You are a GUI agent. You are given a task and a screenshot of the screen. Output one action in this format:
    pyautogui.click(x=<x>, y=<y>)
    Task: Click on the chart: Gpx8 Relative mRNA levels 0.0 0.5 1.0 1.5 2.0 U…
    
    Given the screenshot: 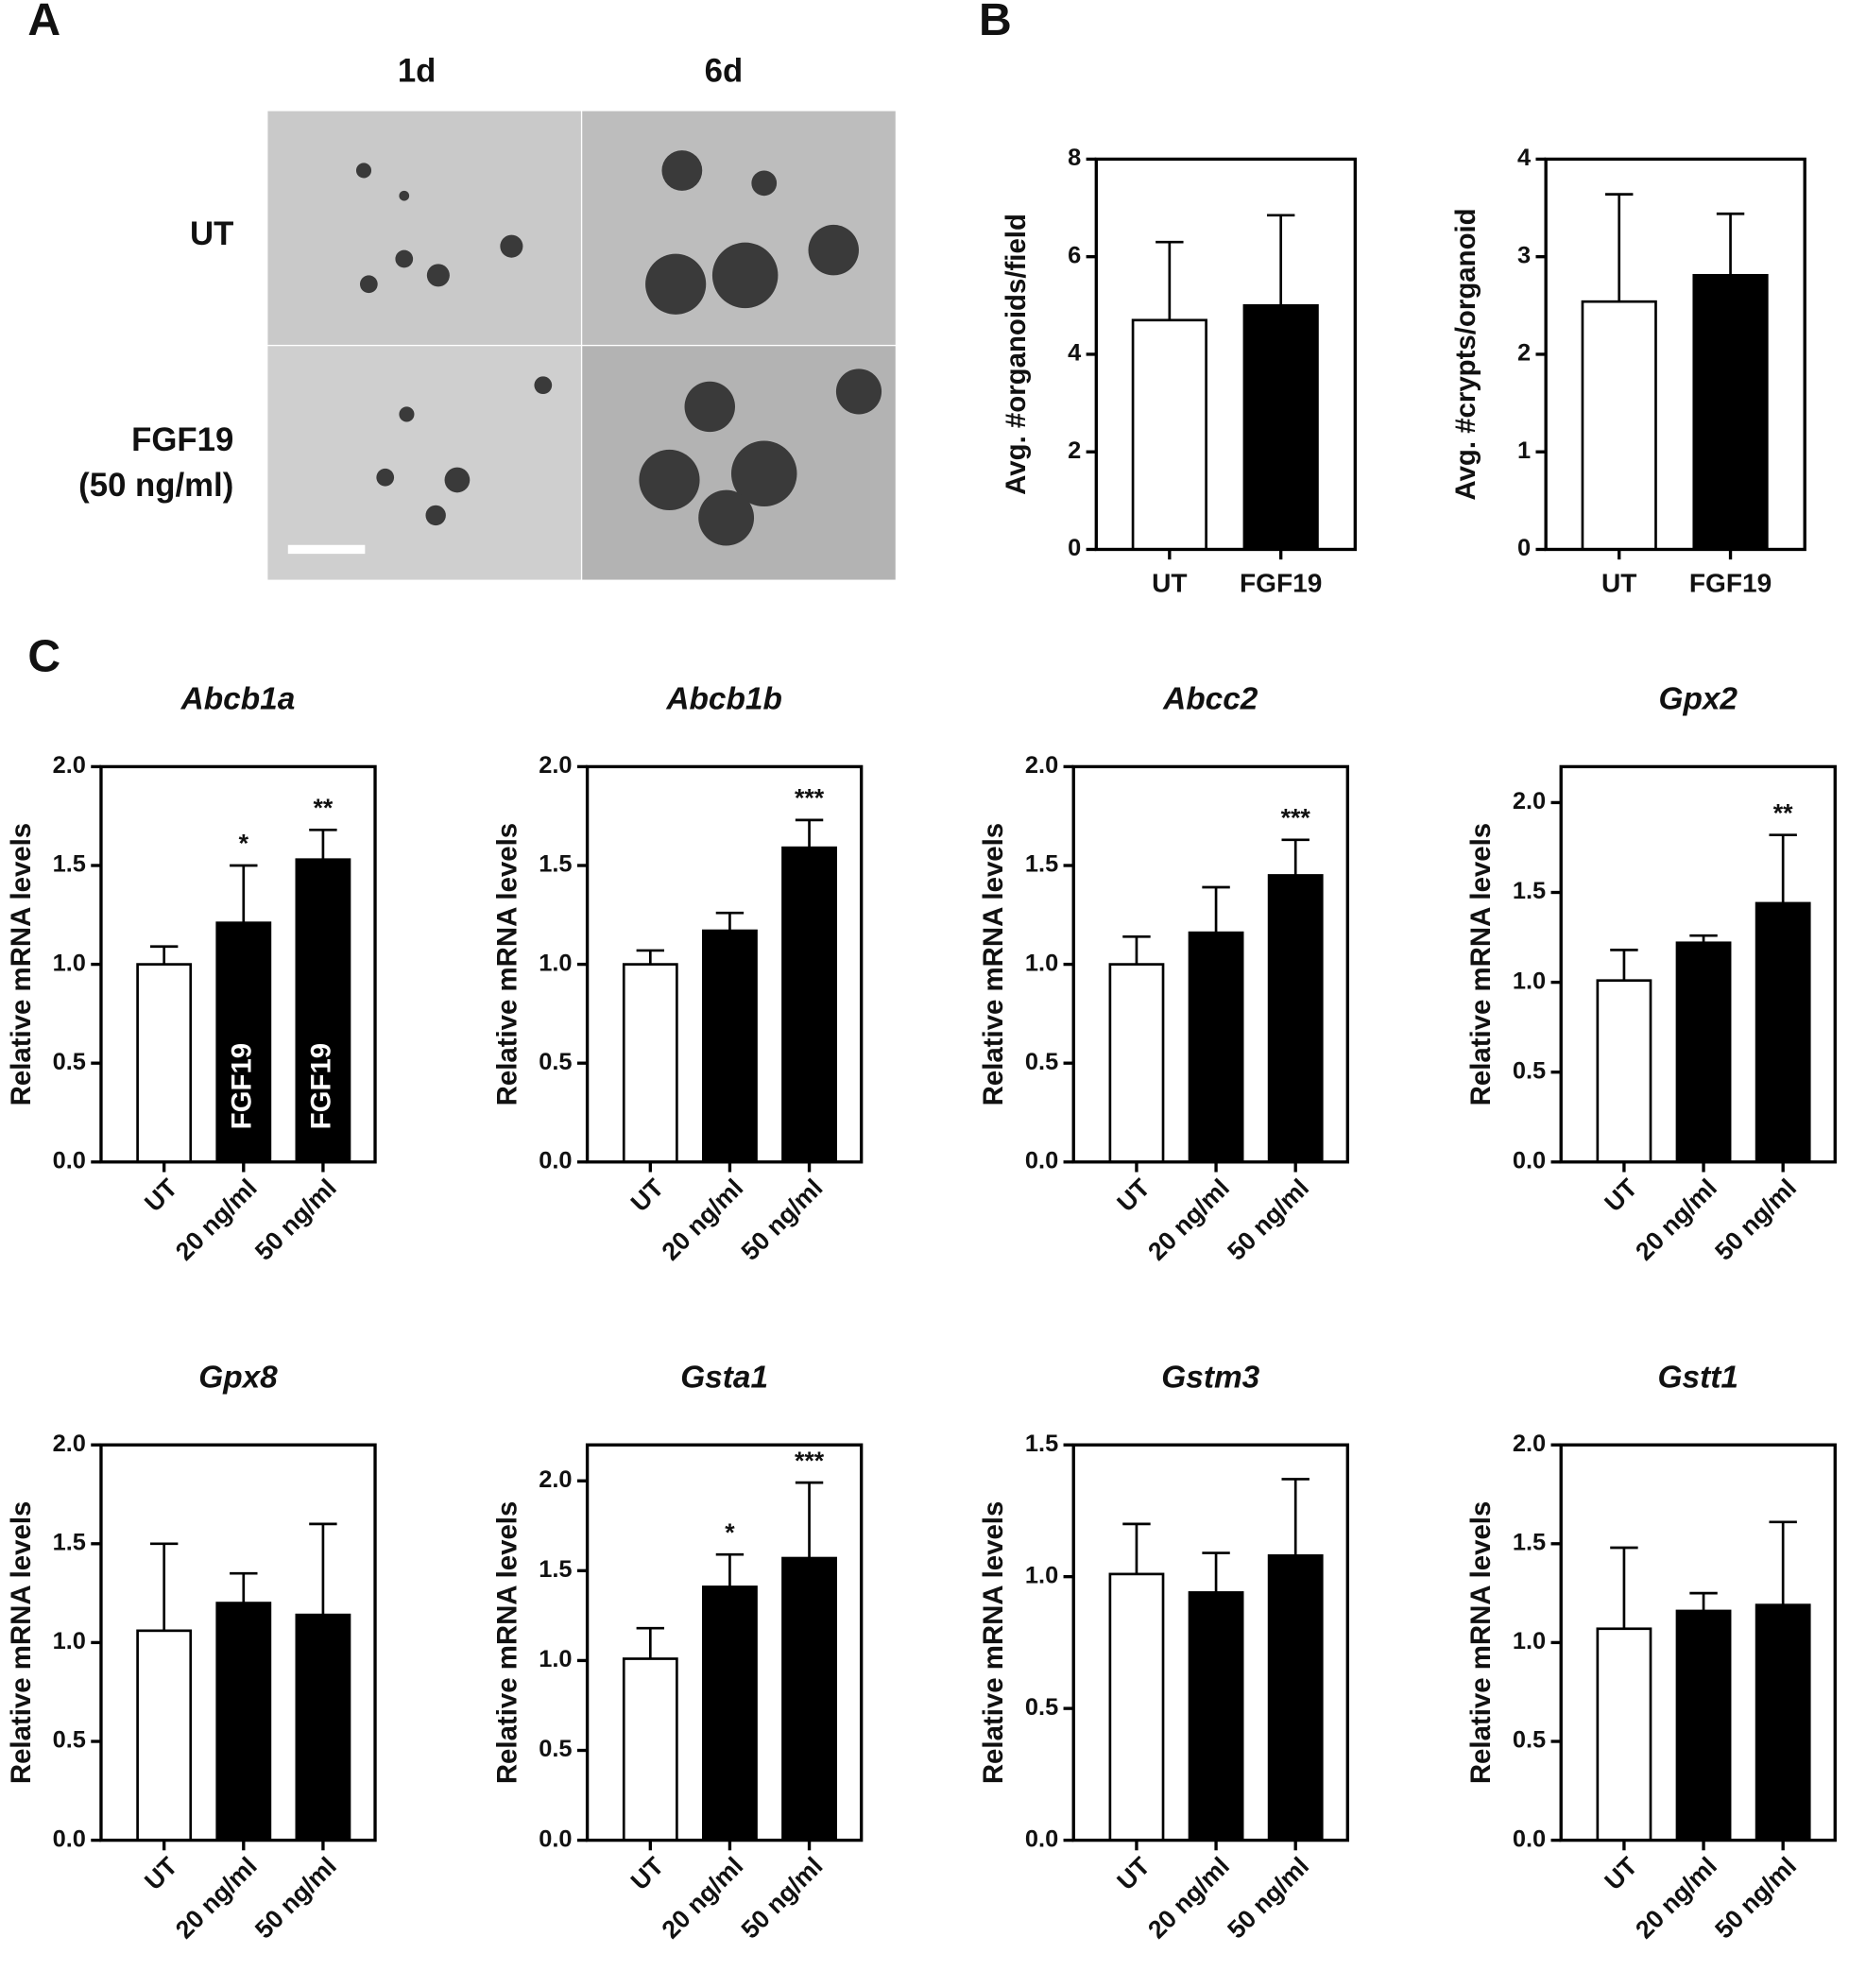 What is the action you would take?
    pyautogui.click(x=191, y=1653)
    